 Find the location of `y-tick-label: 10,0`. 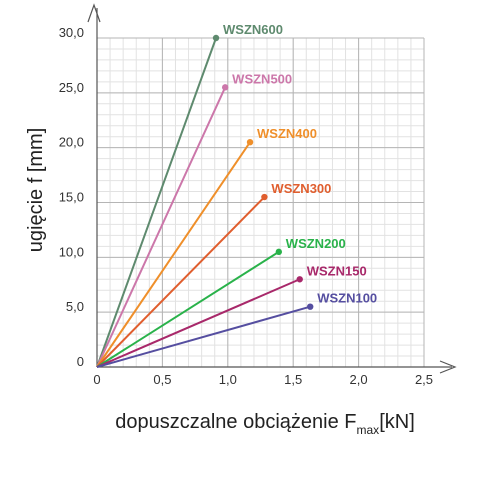

y-tick-label: 10,0 is located at coordinates (71, 251).